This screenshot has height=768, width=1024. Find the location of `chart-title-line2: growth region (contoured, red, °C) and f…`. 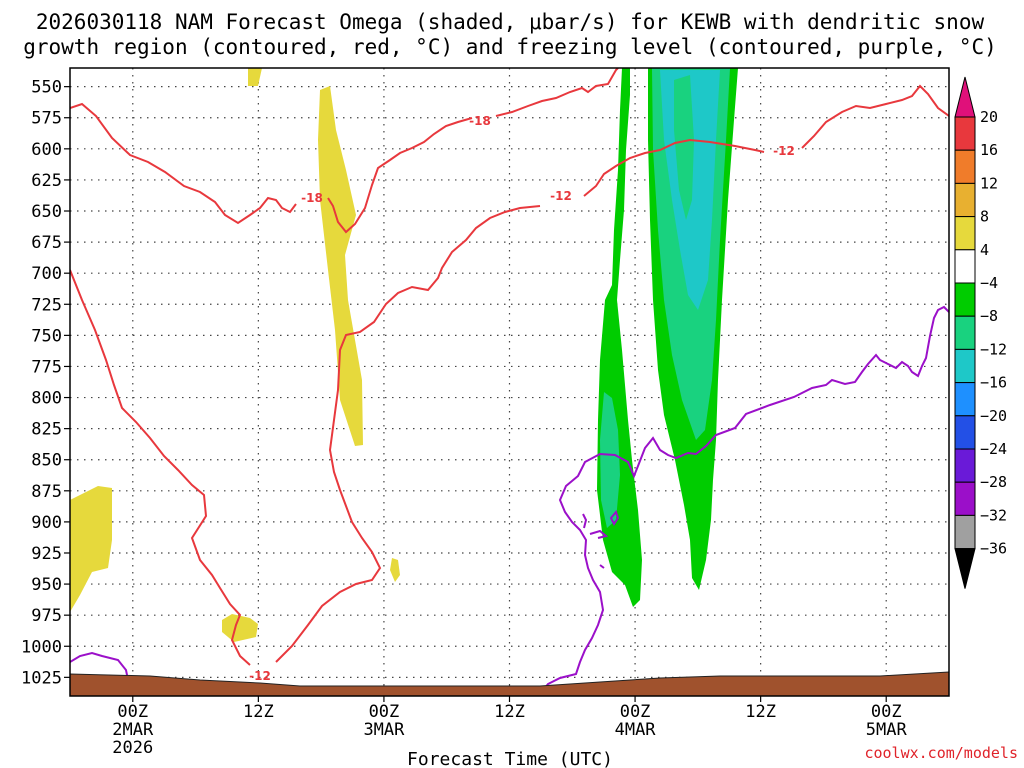

chart-title-line2: growth region (contoured, red, °C) and f… is located at coordinates (510, 47).